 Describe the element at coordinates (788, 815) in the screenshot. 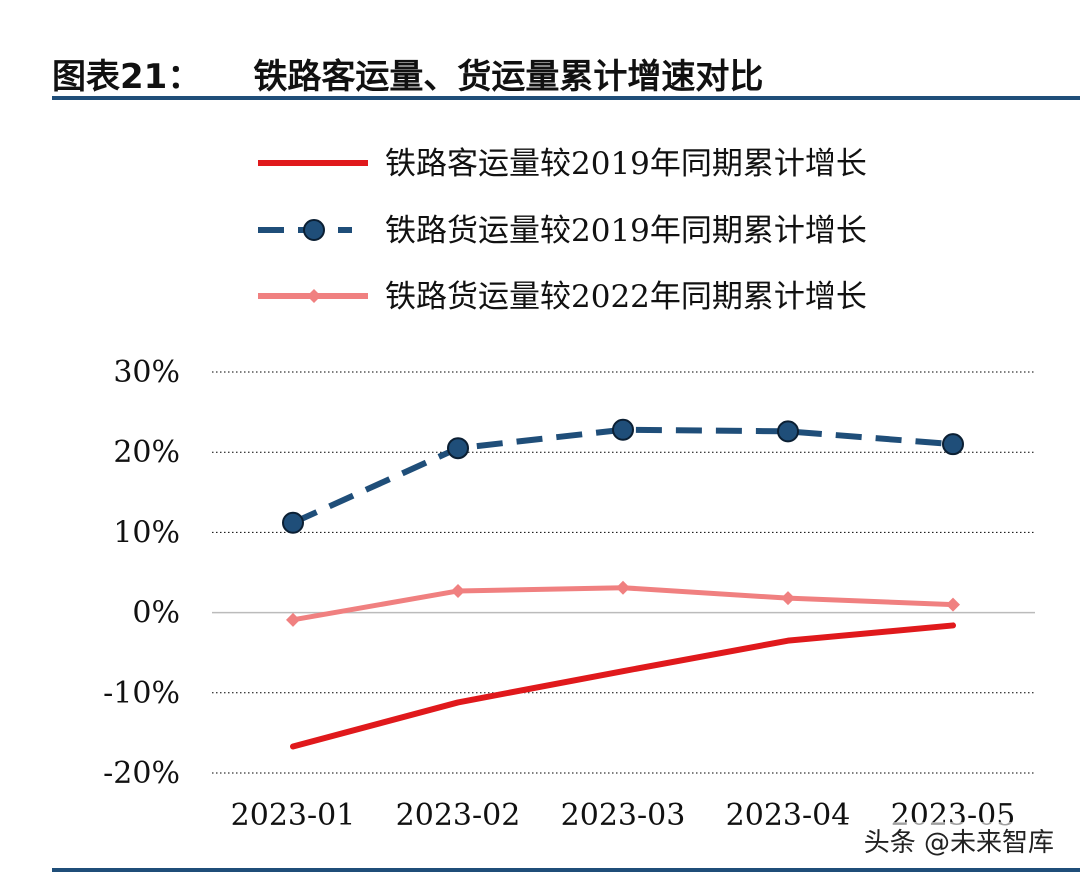

I see `x-tick-label: 2023-04` at that location.